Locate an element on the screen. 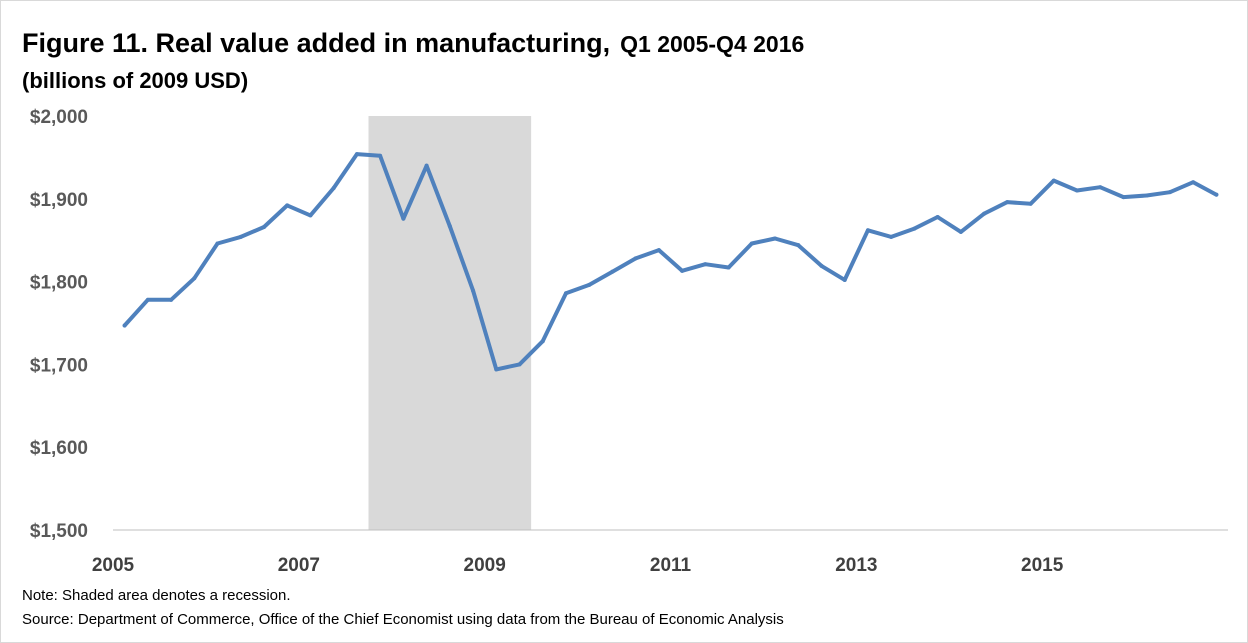 Image resolution: width=1248 pixels, height=643 pixels. x-tick-label: 2005 is located at coordinates (113, 565).